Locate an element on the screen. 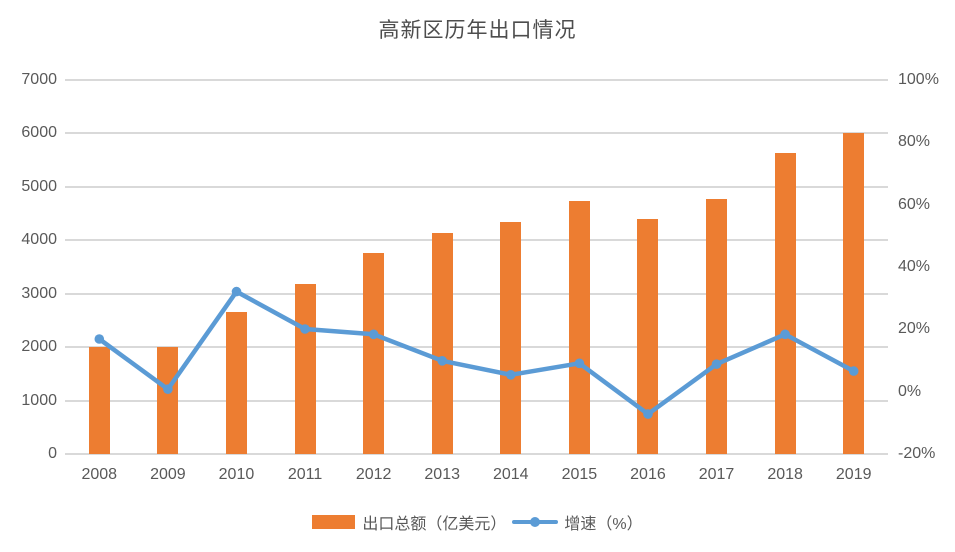 The height and width of the screenshot is (552, 955). bar-2019 is located at coordinates (854, 293).